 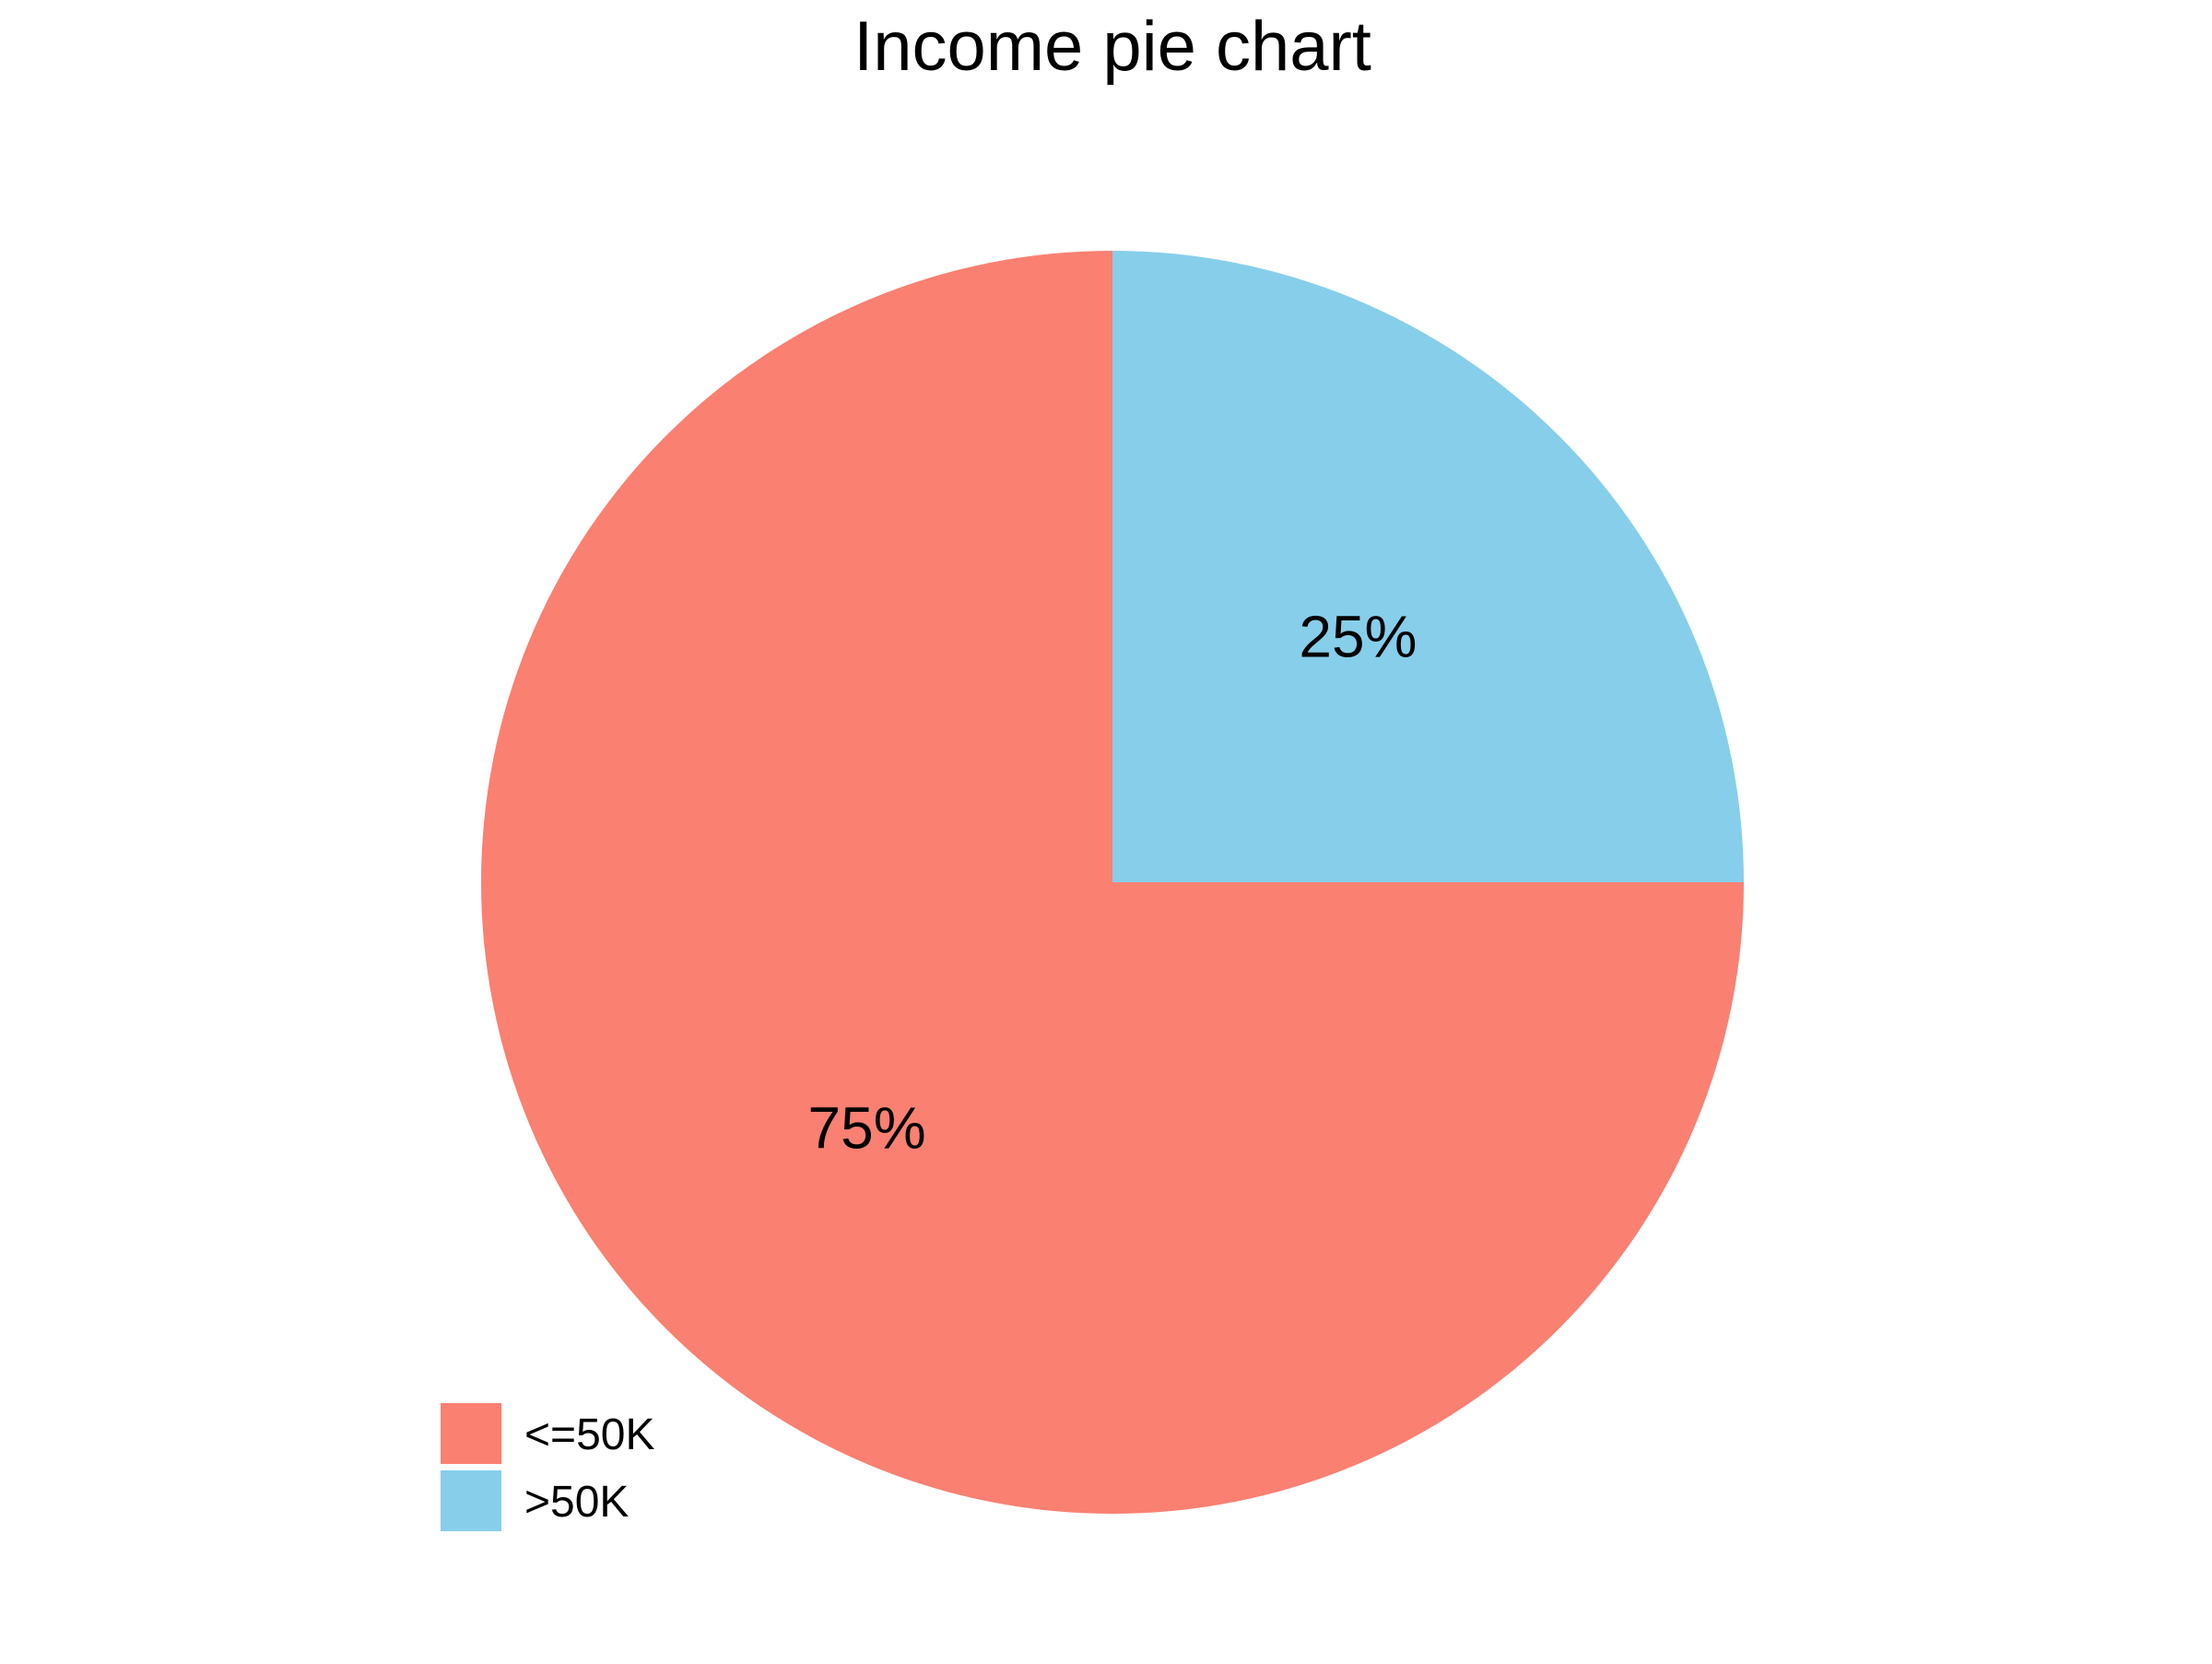 I want to click on pie-slice-labels: 25% 75%, so click(x=1113, y=883).